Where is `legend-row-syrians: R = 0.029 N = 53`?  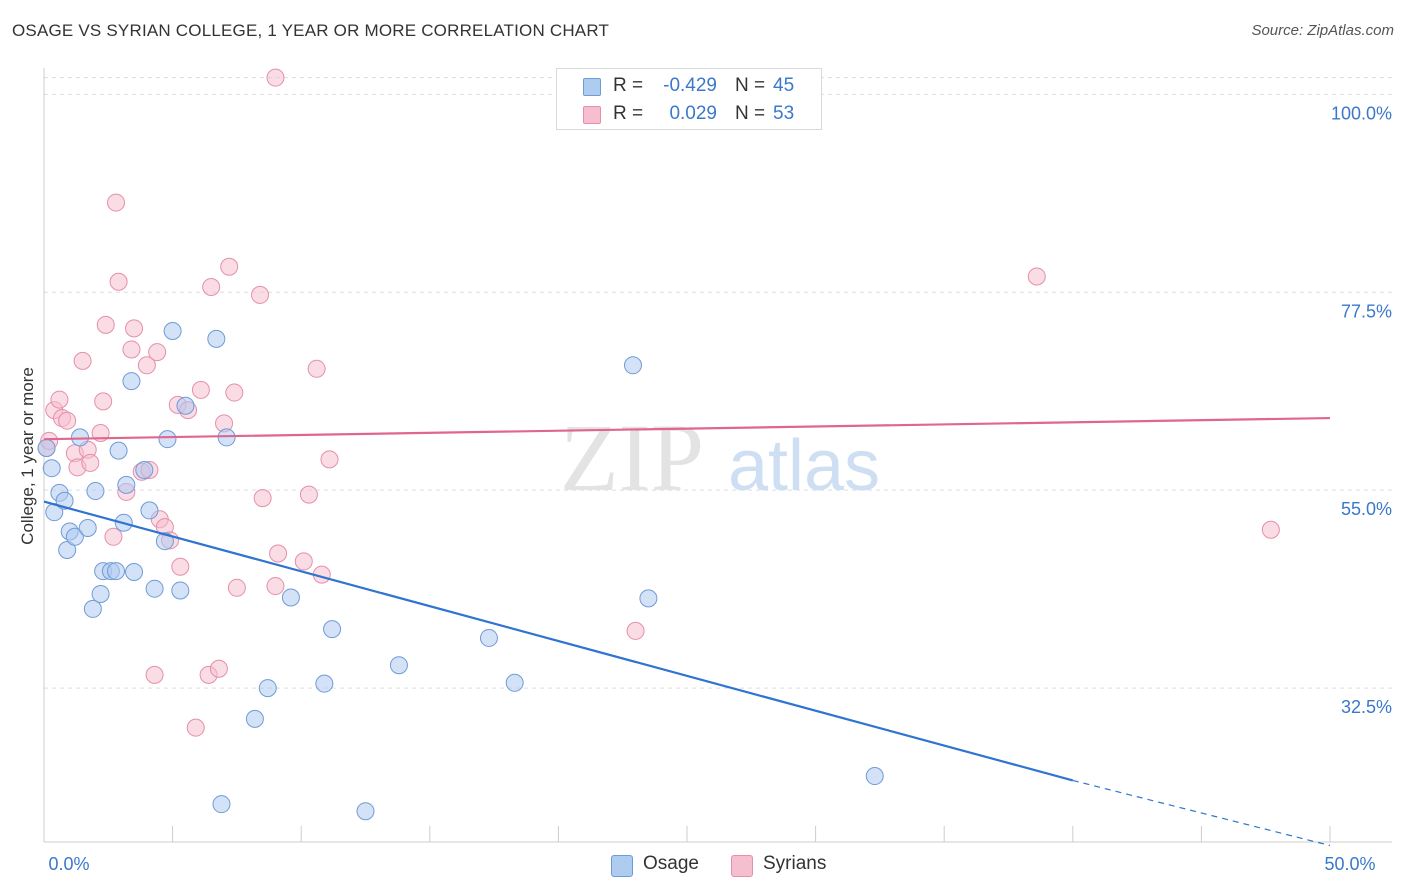
legend-row-syrians: R = 0.029 N = 53 is located at coordinates (689, 114).